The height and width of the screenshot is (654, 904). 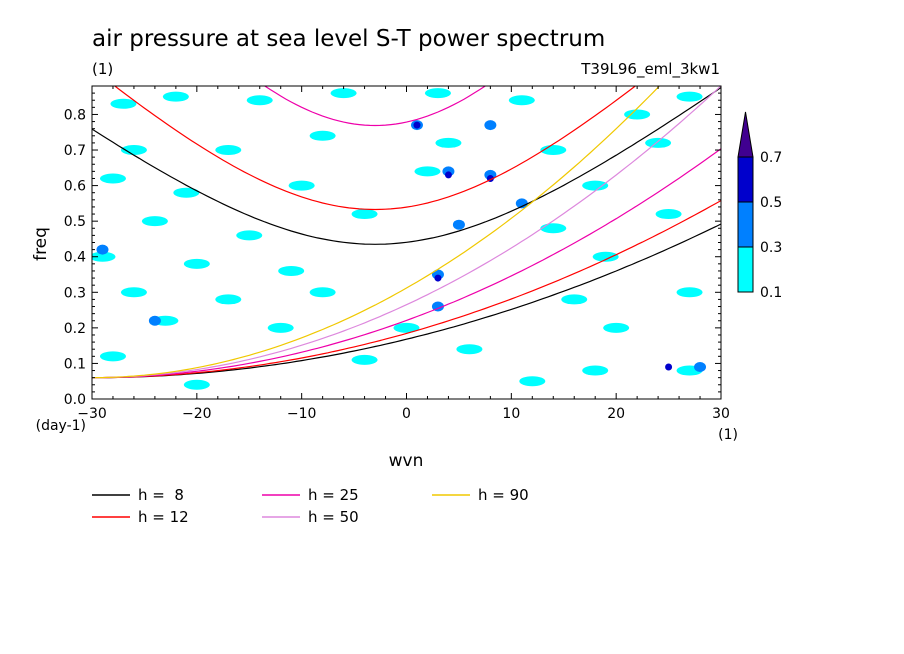 I want to click on chart-subtitle-right: T39L96_eml_3kw1, so click(x=650, y=69).